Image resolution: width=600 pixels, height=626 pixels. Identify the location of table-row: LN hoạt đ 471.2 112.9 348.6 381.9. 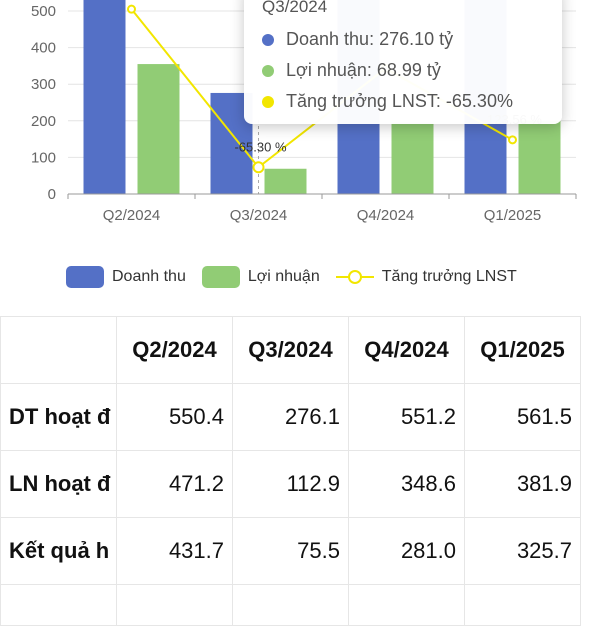
(290, 484).